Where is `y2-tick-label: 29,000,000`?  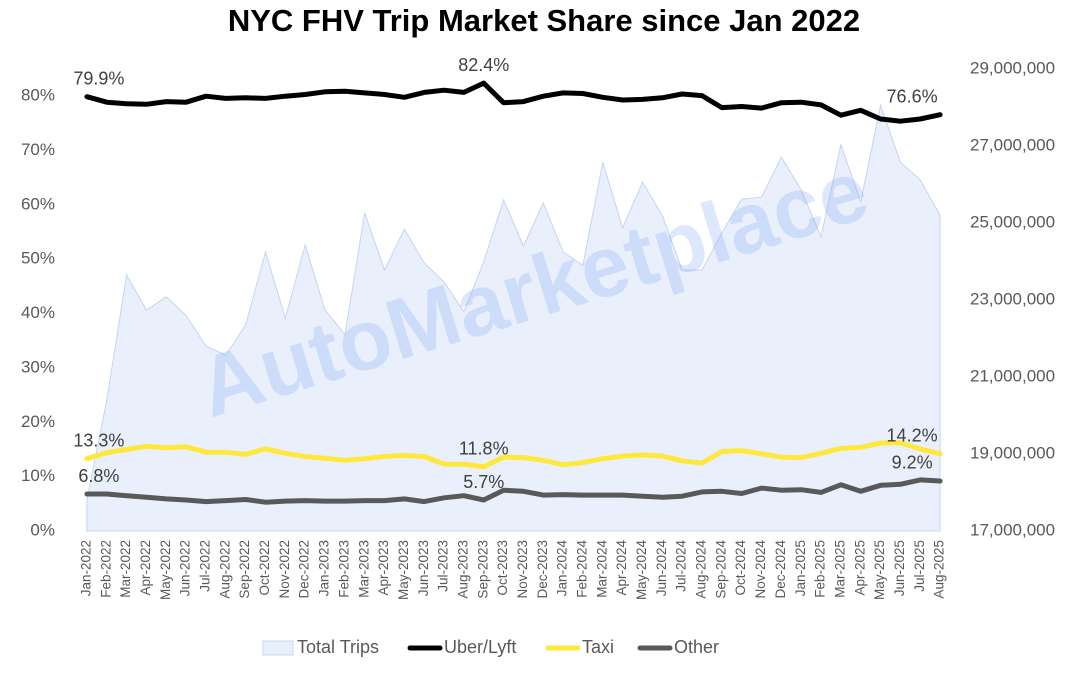
y2-tick-label: 29,000,000 is located at coordinates (1012, 67).